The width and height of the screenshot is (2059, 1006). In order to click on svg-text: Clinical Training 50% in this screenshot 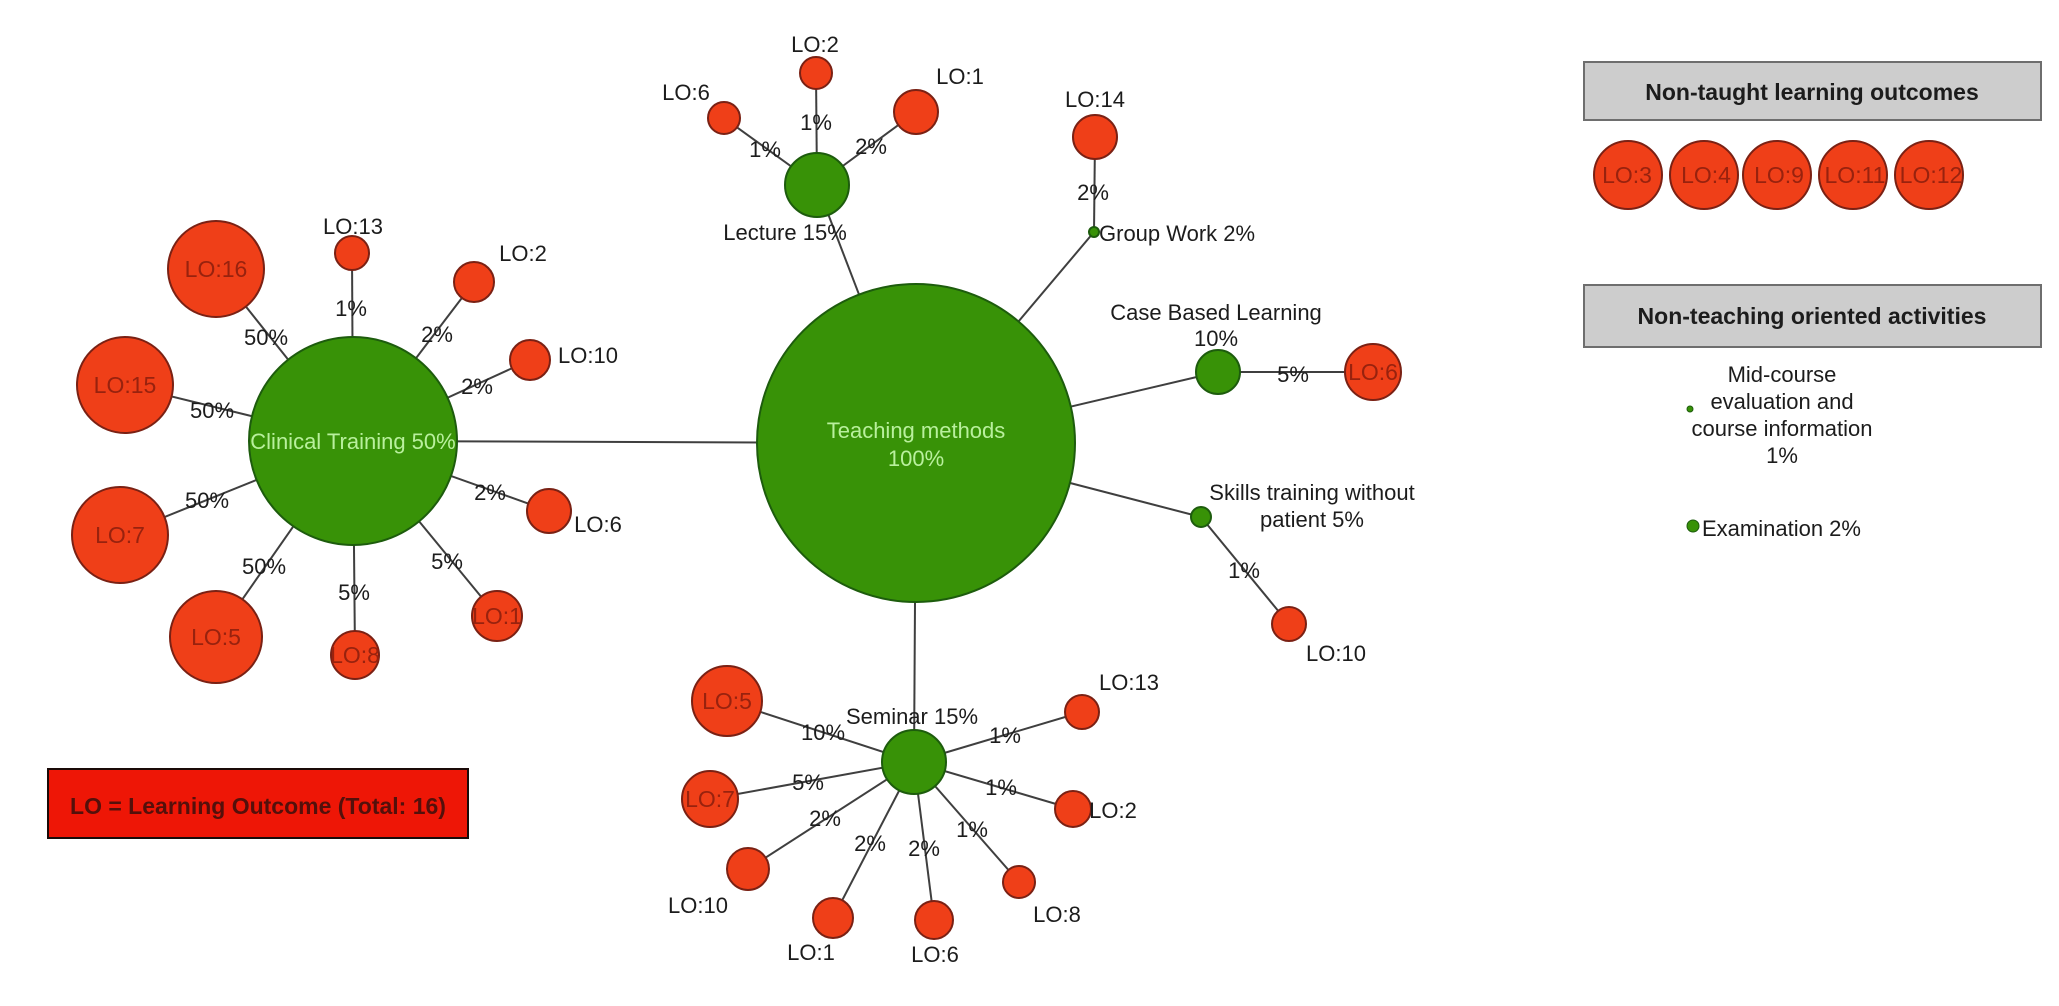, I will do `click(352, 441)`.